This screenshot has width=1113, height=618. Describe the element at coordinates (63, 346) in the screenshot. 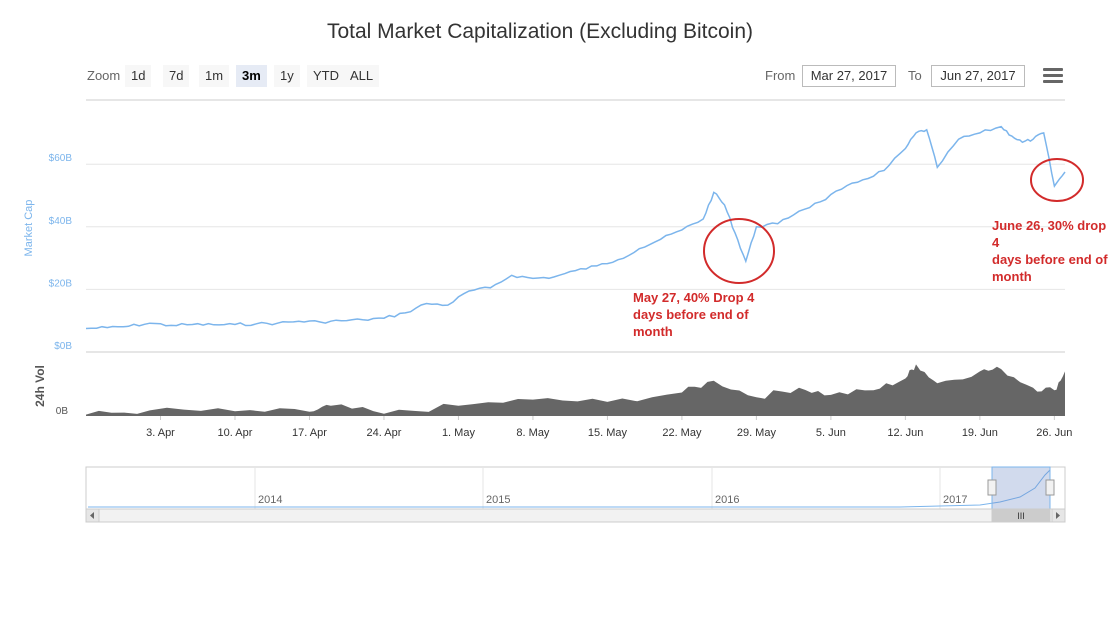

I see `y-tick-label: $0B` at that location.